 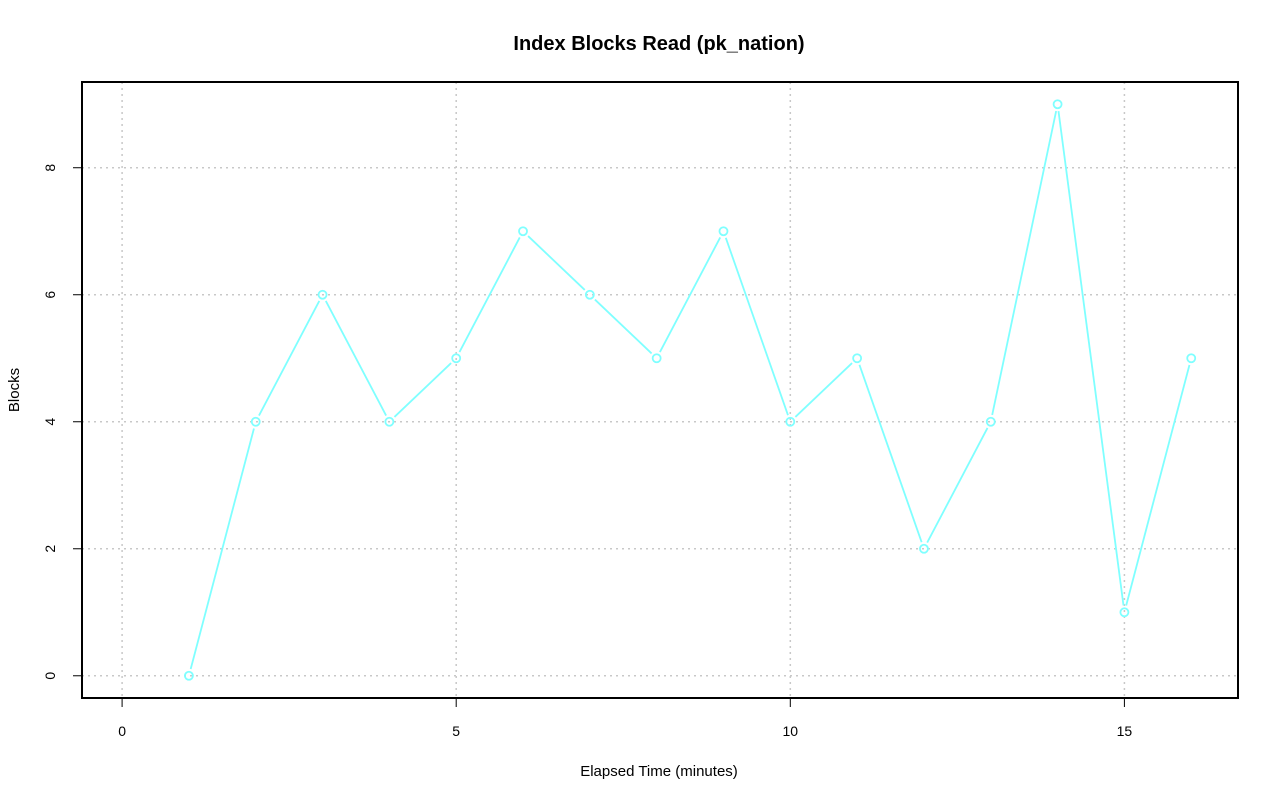 What do you see at coordinates (50, 676) in the screenshot?
I see `y-tick-label: 0` at bounding box center [50, 676].